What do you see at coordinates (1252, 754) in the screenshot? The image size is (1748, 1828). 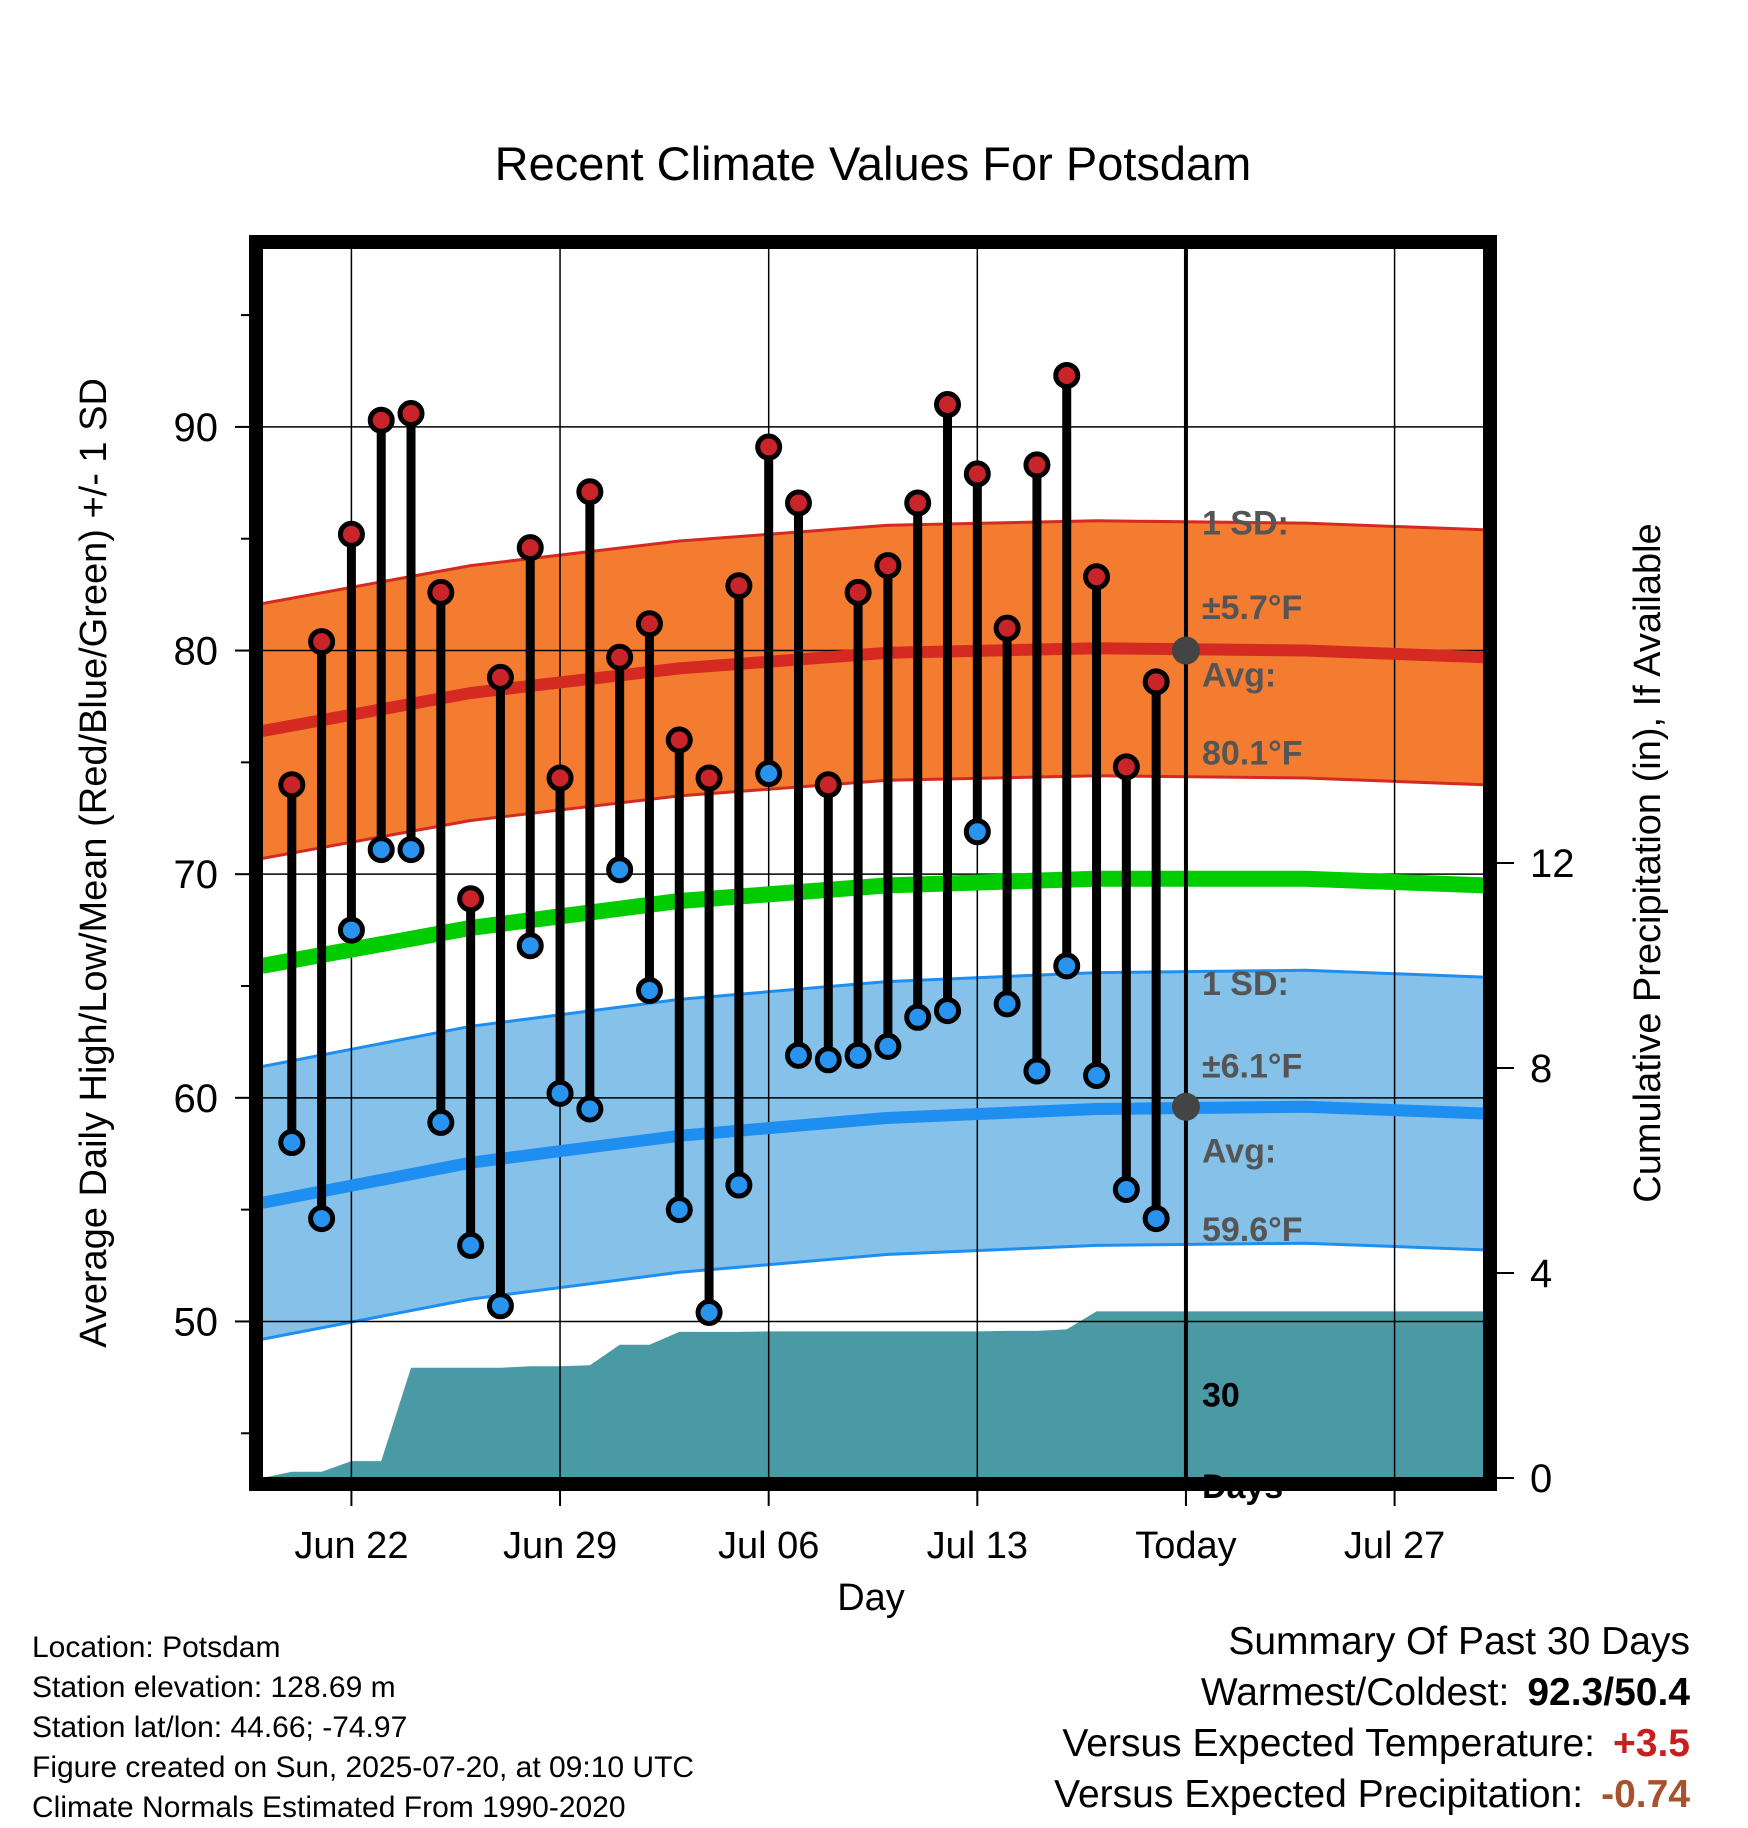 I see `annotation-high-avg-line2: 80.1°F` at bounding box center [1252, 754].